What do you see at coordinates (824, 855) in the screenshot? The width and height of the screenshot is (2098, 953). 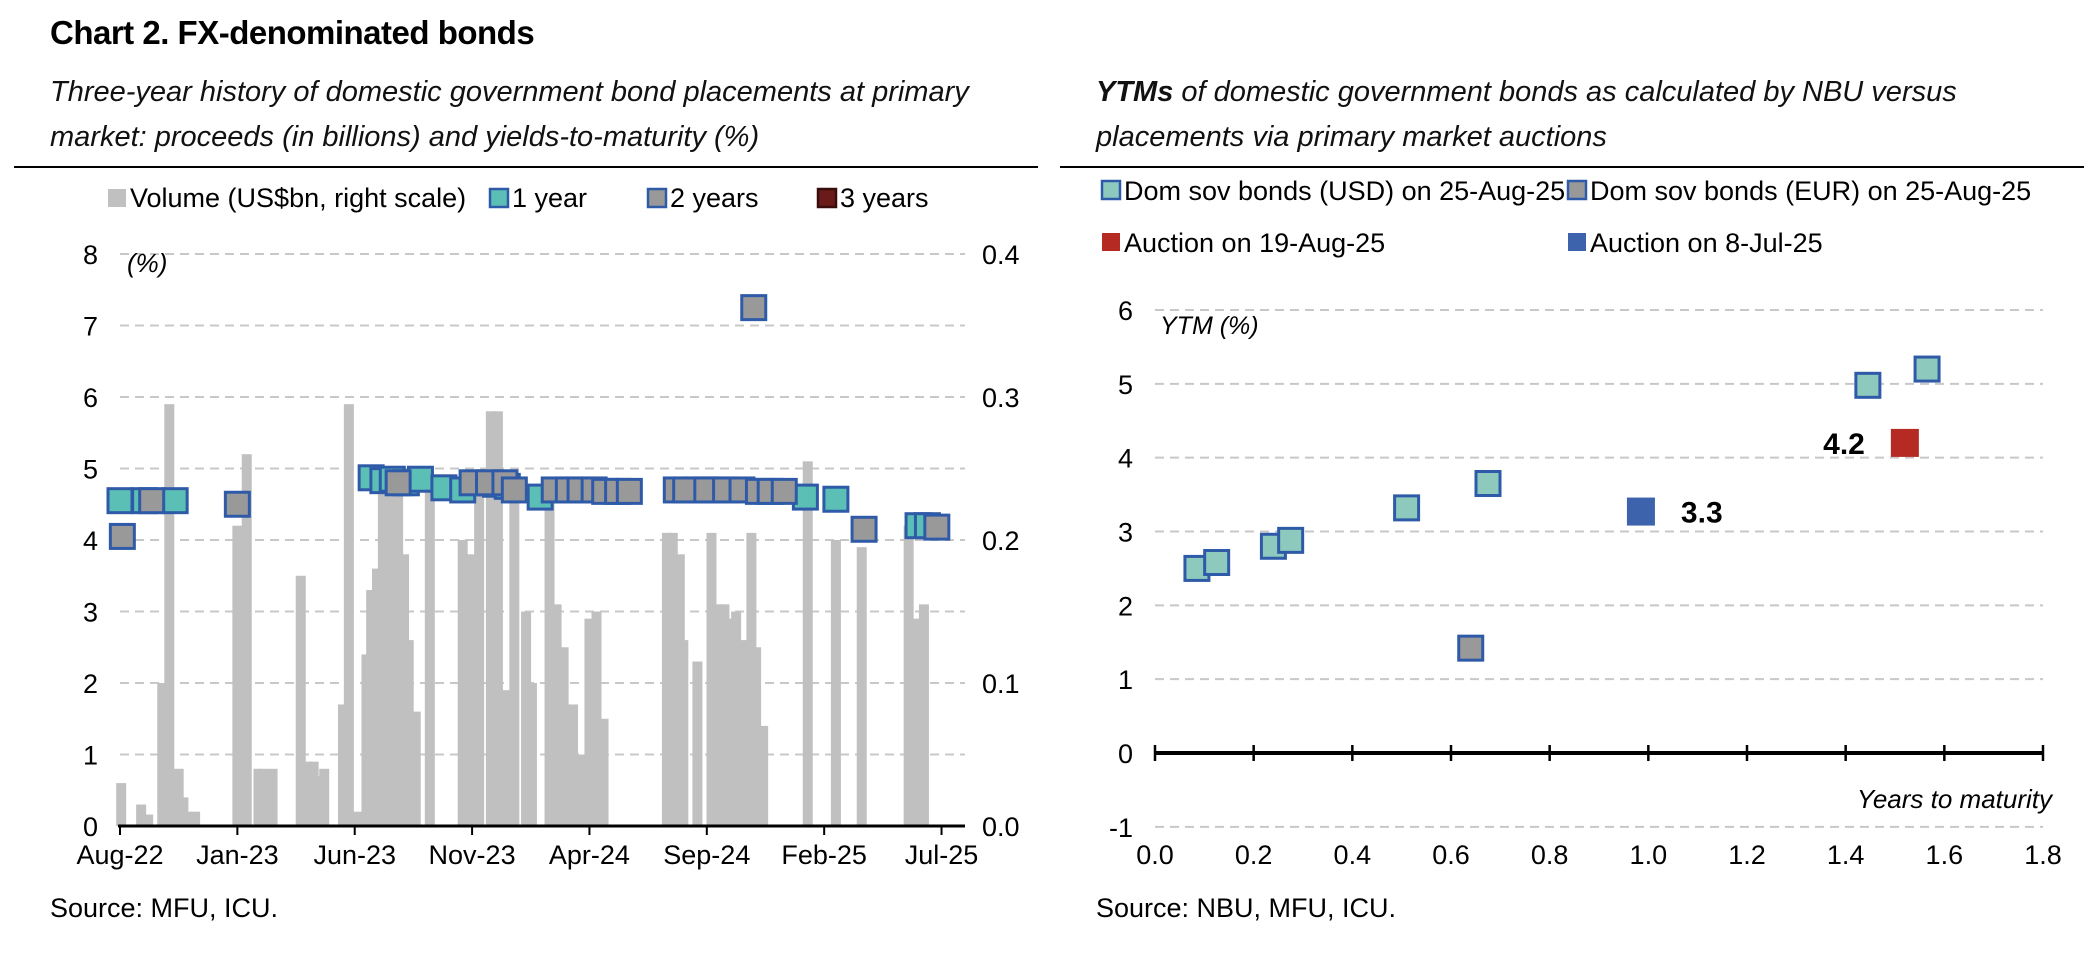 I see `left-x-tick-label: Feb-25` at bounding box center [824, 855].